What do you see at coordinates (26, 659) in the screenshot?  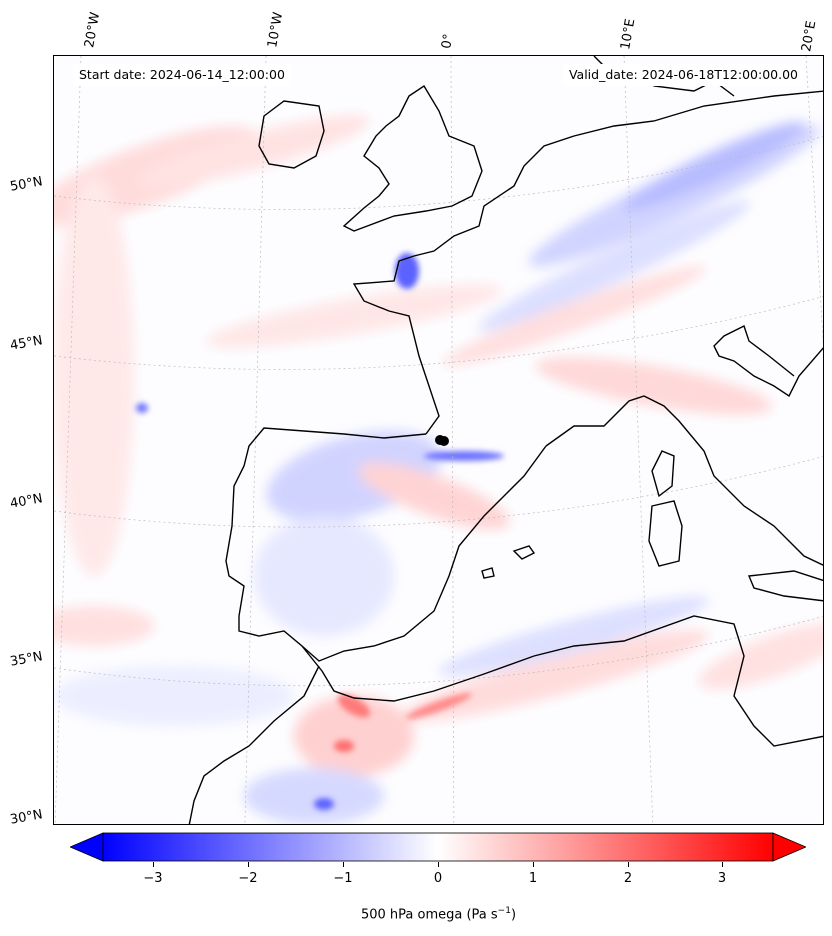 I see `lat-label-35n: 35°N` at bounding box center [26, 659].